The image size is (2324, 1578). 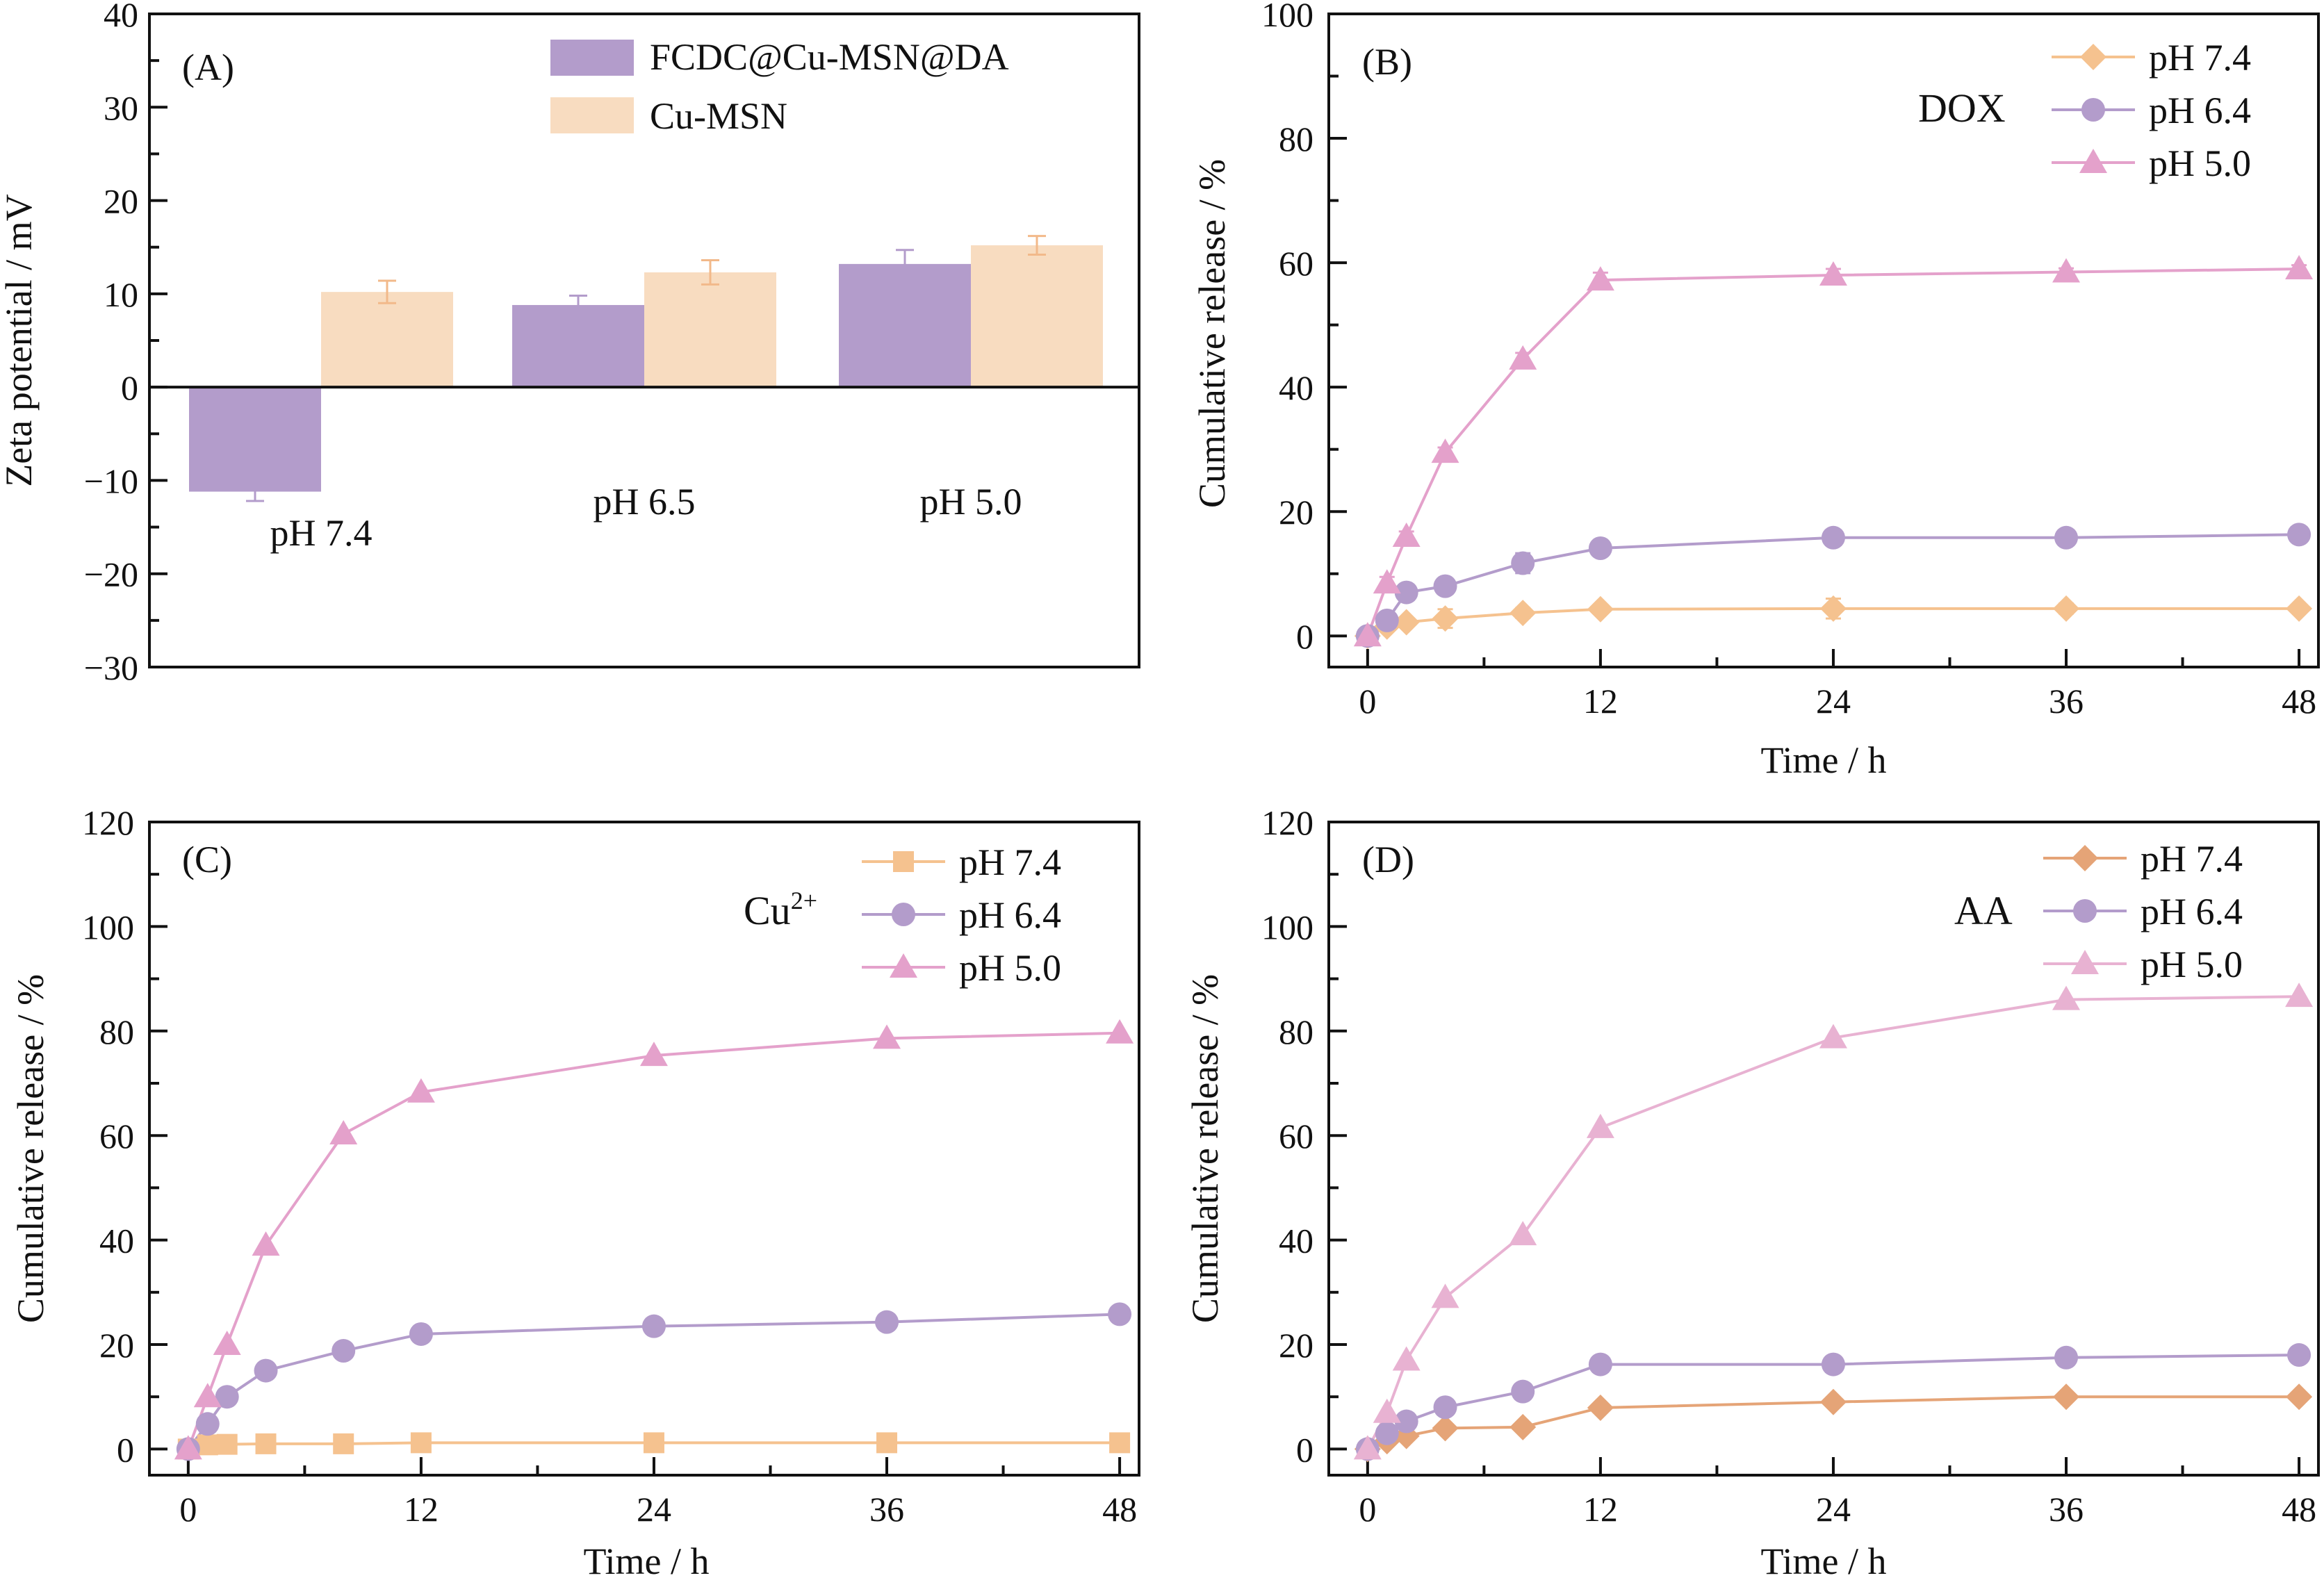 What do you see at coordinates (1010, 915) in the screenshot?
I see `panel-c-legend-label: pH 6.4` at bounding box center [1010, 915].